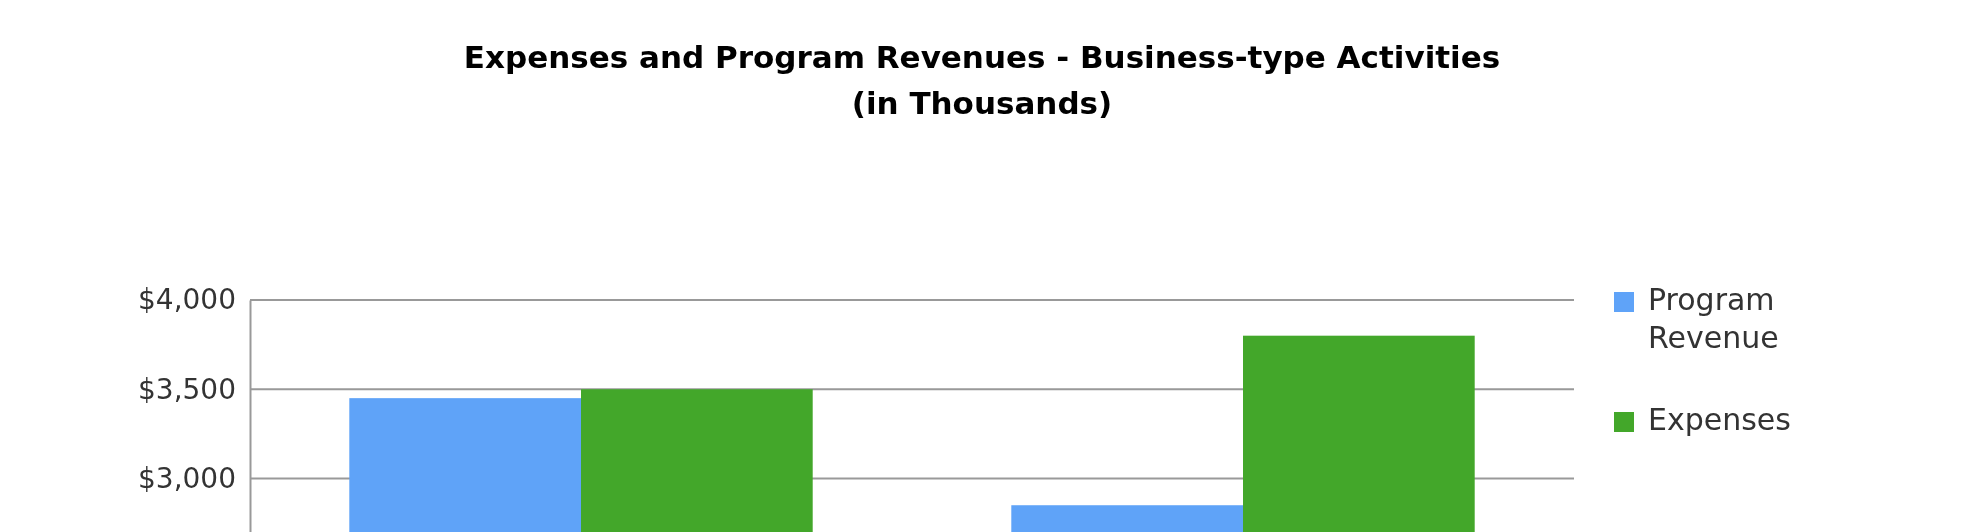 The height and width of the screenshot is (532, 1964). I want to click on y-tick-label: $4,000, so click(187, 300).